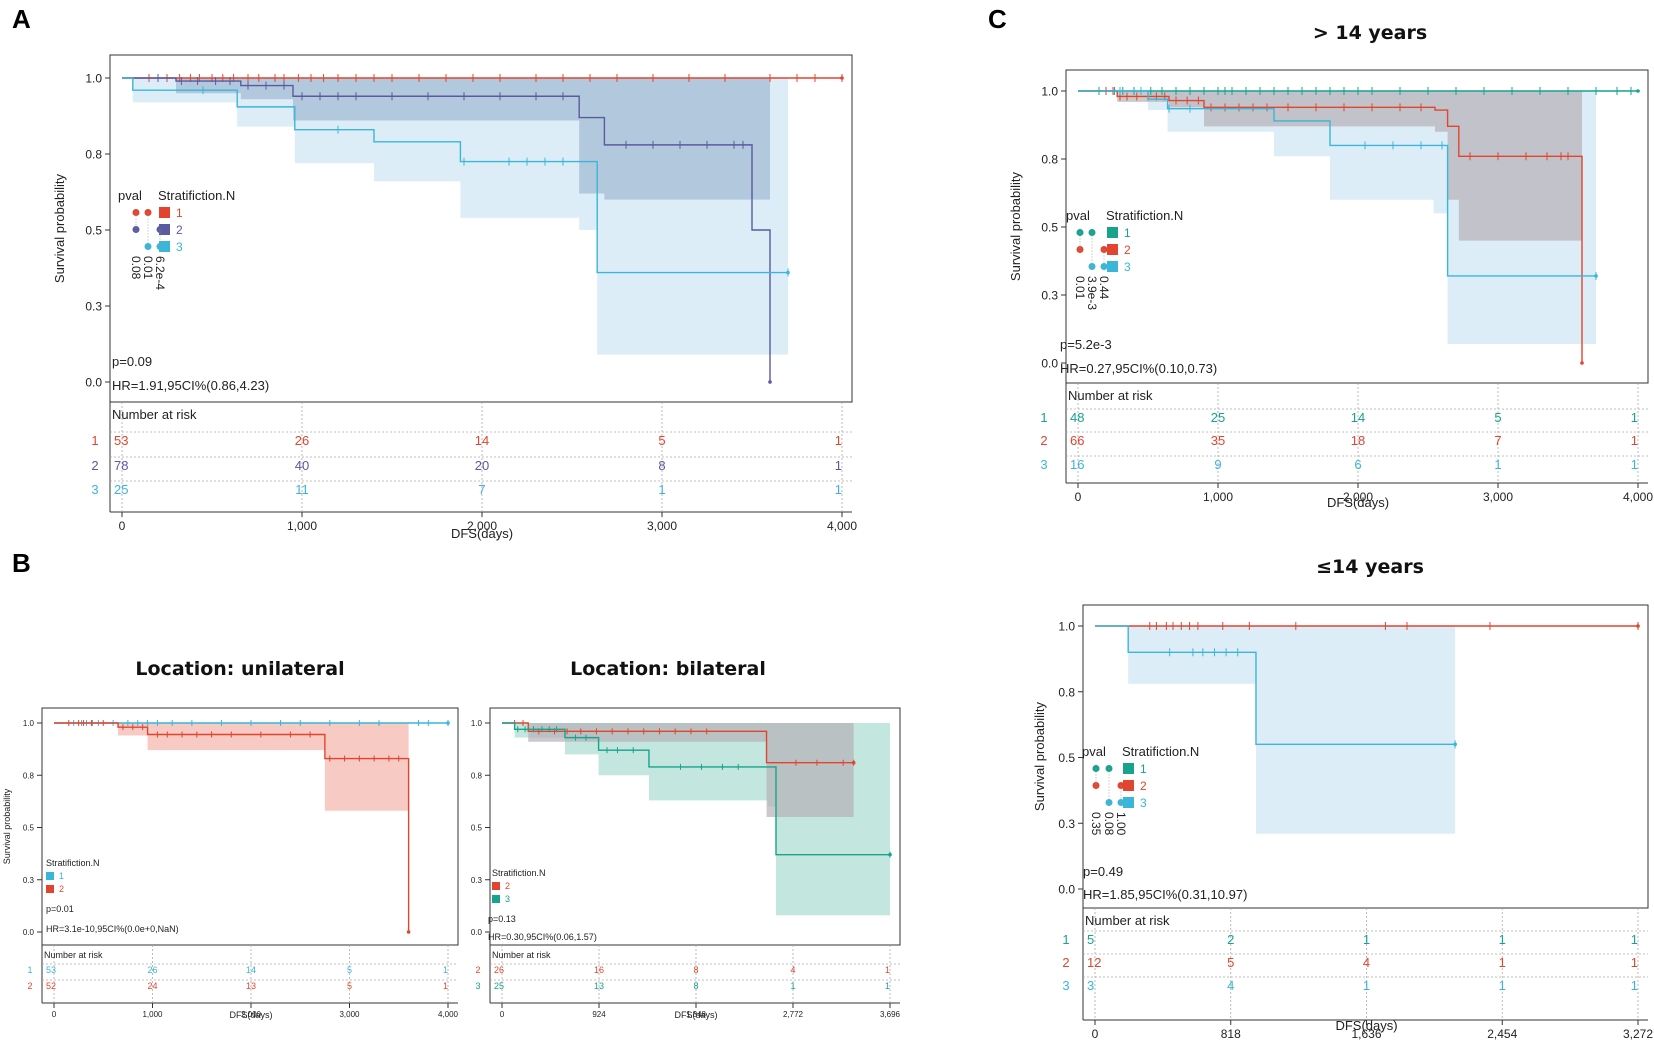  I want to click on hazard-ratio-annotation: HR=1.85,95CI%(0.31,10.97), so click(1165, 894).